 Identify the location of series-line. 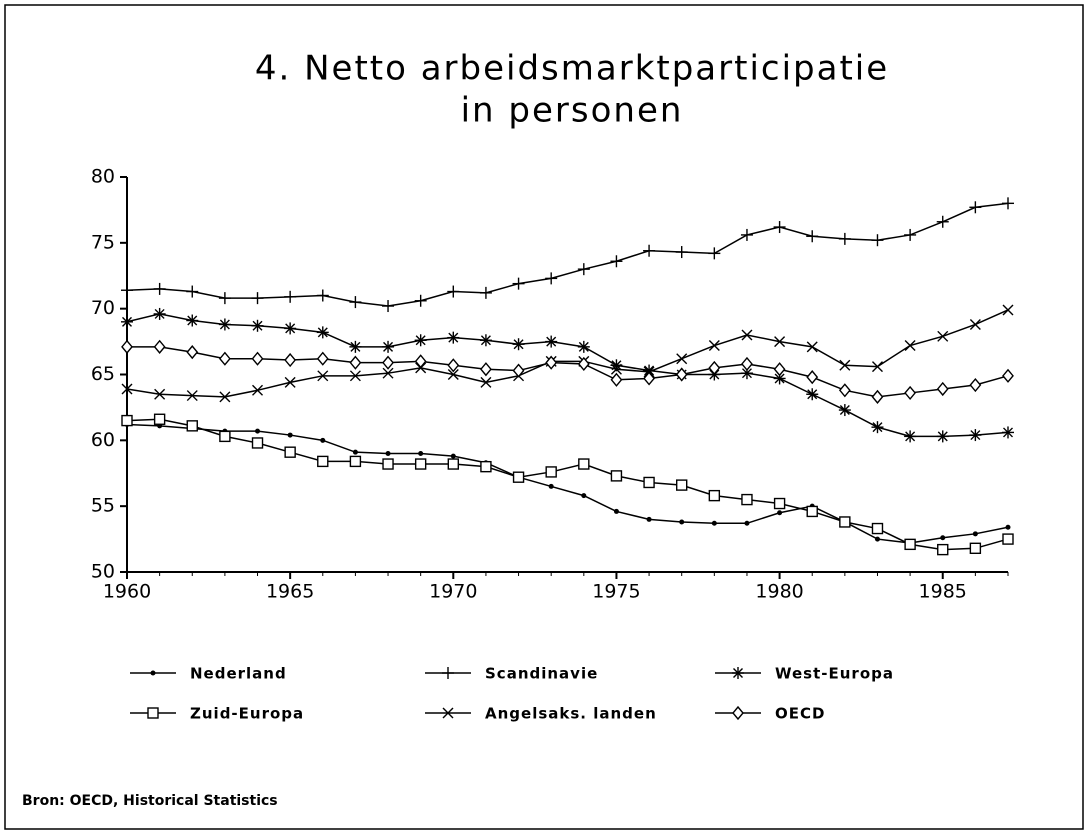
(568, 372).